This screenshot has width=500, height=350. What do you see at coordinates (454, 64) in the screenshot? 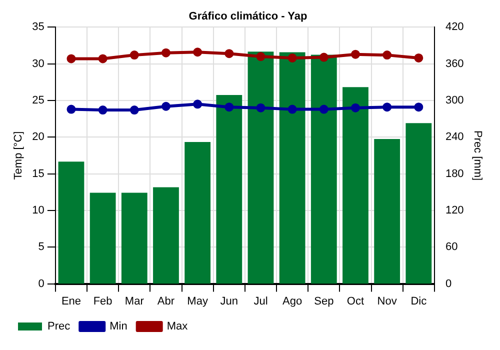
I see `y2-tick-label: 360` at bounding box center [454, 64].